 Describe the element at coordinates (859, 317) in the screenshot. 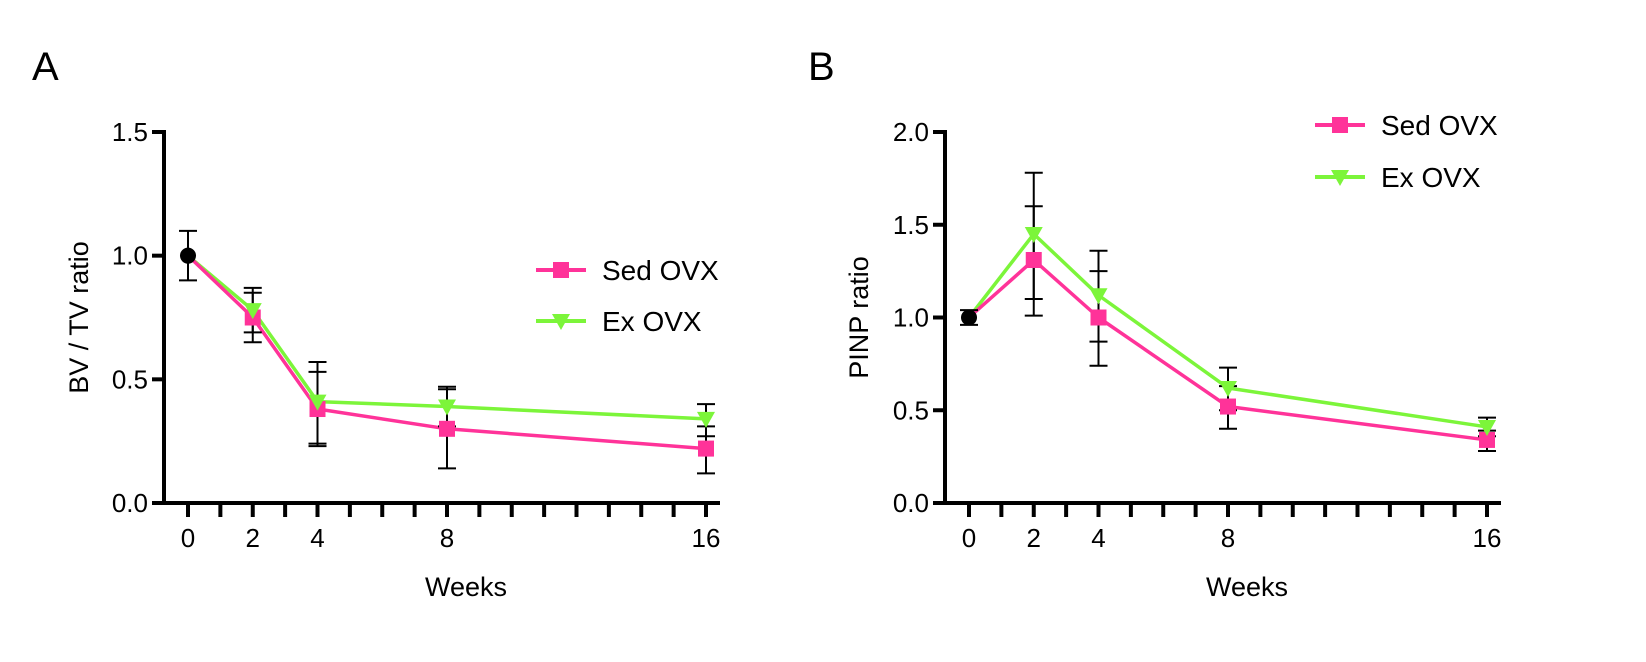

I see `y-axis-title: PINP ratio` at that location.